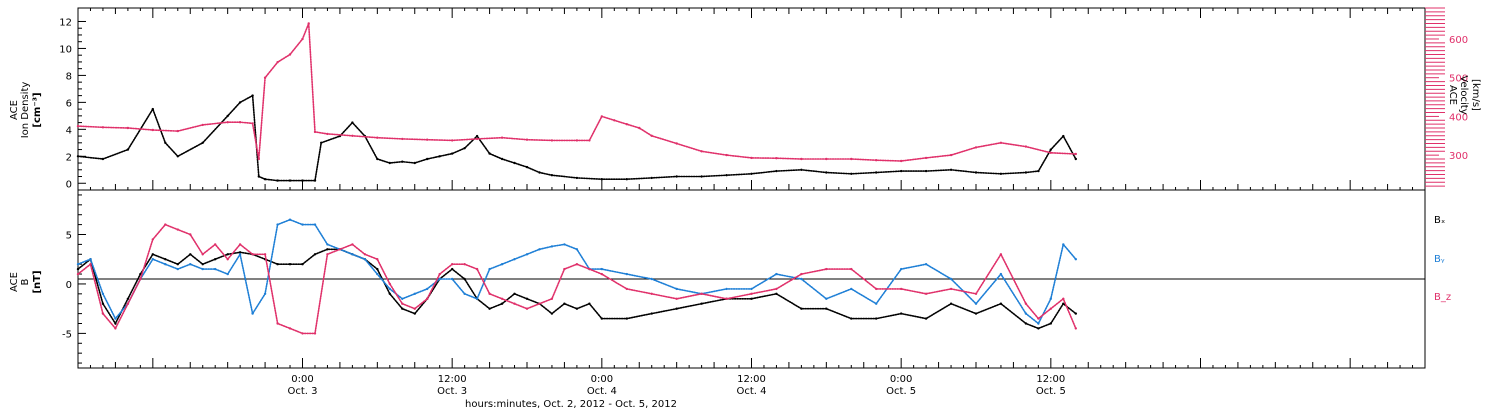  Describe the element at coordinates (69, 285) in the screenshot. I see `b-tick-label: 0` at that location.